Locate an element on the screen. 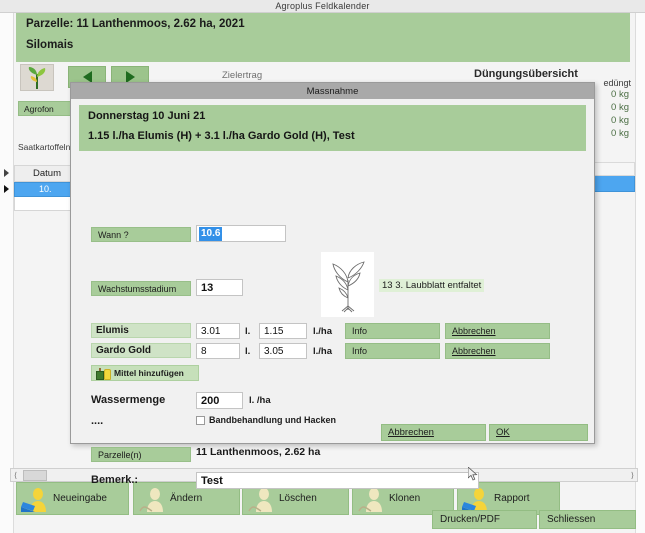 This screenshot has height=533, width=645. agrofon-button: Agrofon is located at coordinates (46, 108).